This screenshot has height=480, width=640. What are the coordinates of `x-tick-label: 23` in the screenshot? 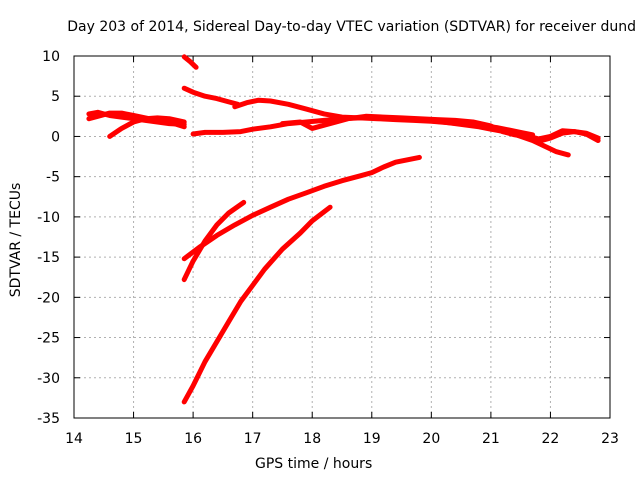 It's located at (610, 439).